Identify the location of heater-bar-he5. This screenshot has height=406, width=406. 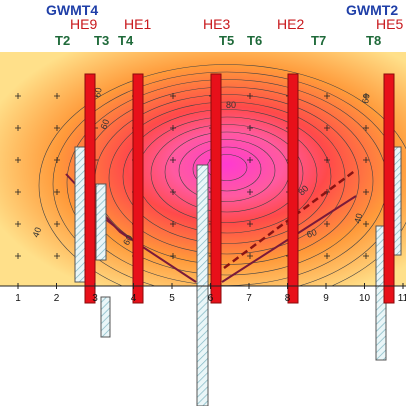
(389, 188).